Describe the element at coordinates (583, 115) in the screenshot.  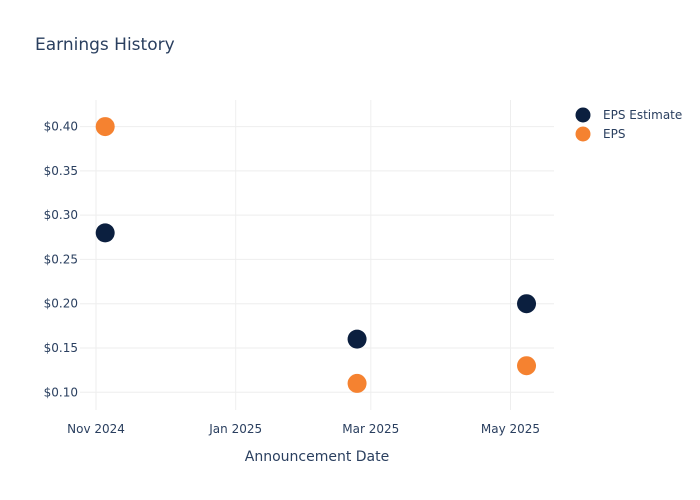
I see `legend-marker-eps-estimate` at that location.